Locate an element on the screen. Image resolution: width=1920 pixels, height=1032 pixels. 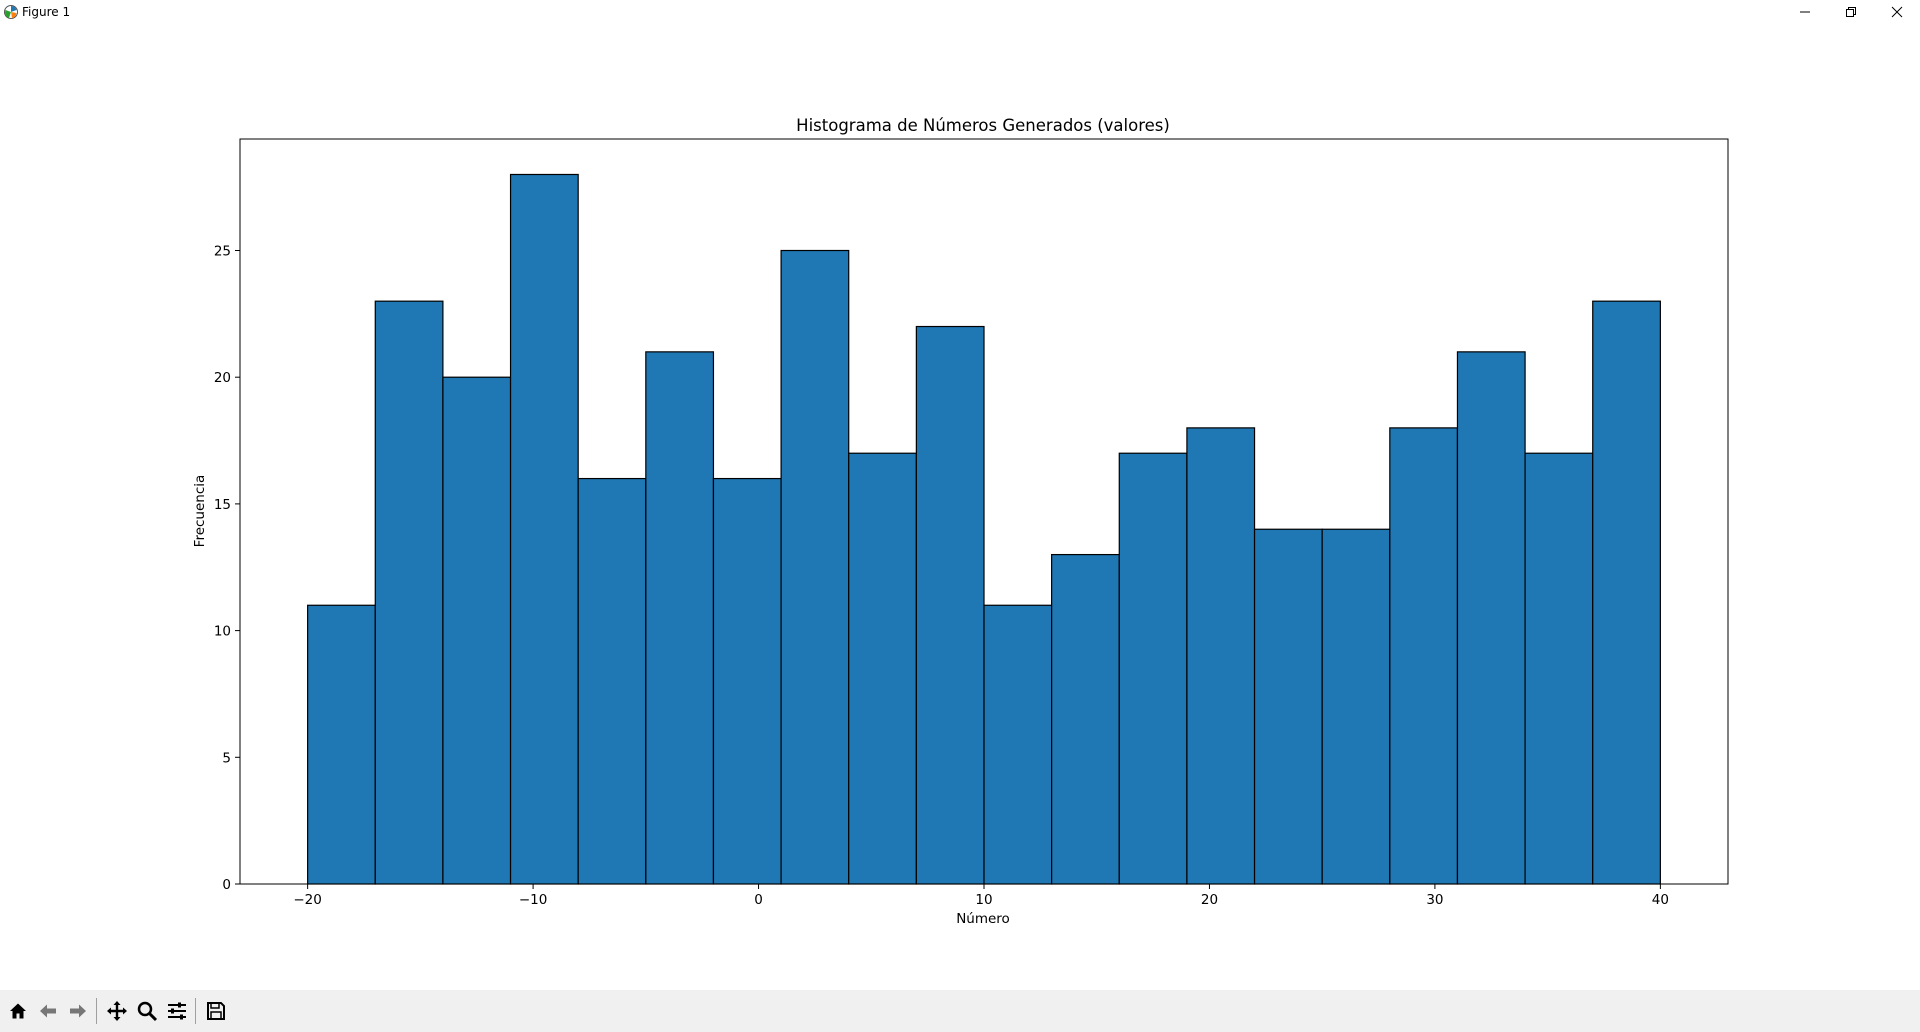
minimize-icon is located at coordinates (1805, 11).